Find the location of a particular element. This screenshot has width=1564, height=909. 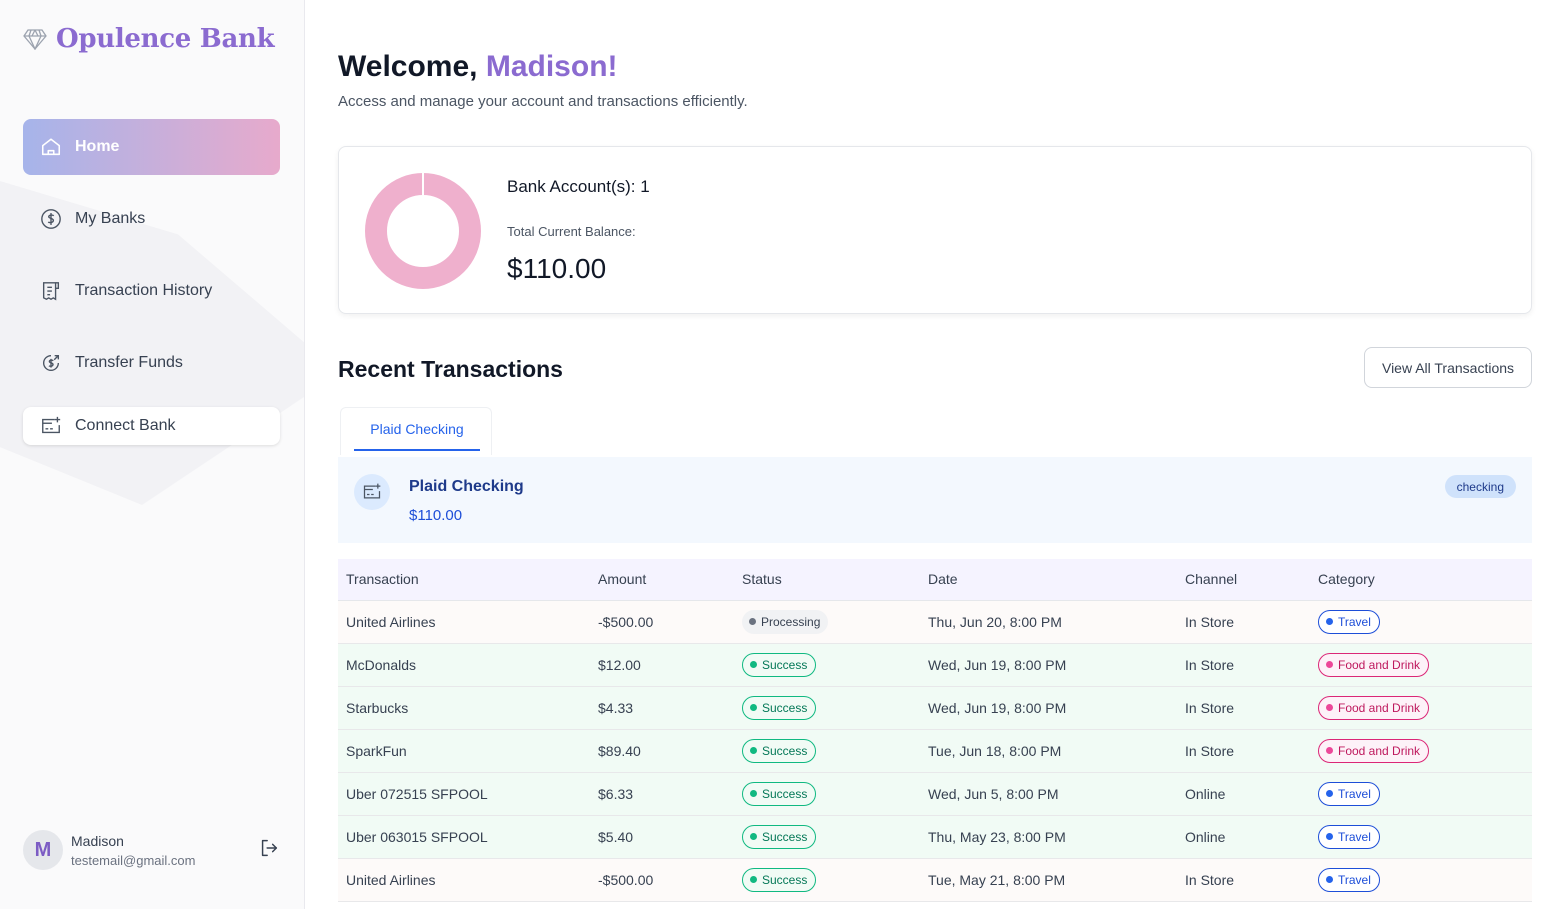

transaction-date: Thu, Jun 20, 8:00 PM is located at coordinates (1048, 622).